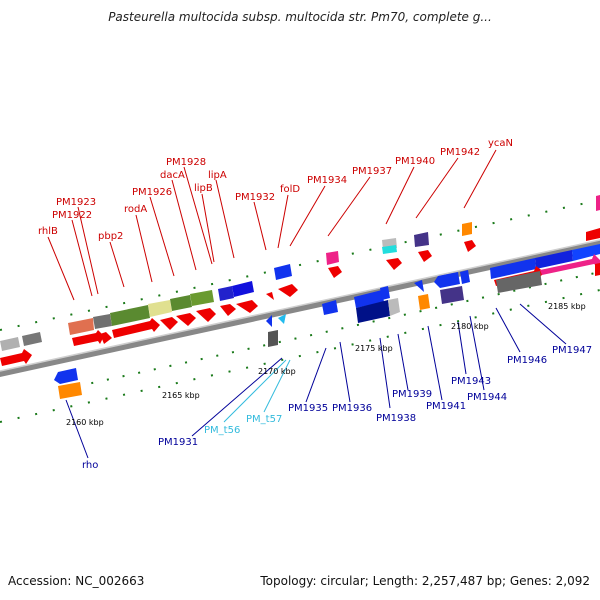 This screenshot has height=600, width=600. What do you see at coordinates (217, 175) in the screenshot?
I see `gene-label-lipA: lipA` at bounding box center [217, 175].